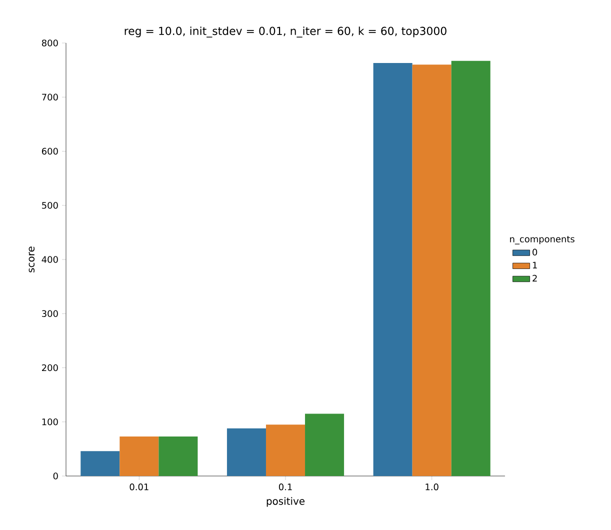  What do you see at coordinates (432, 487) in the screenshot?
I see `x-tick-label: 1.0` at bounding box center [432, 487].